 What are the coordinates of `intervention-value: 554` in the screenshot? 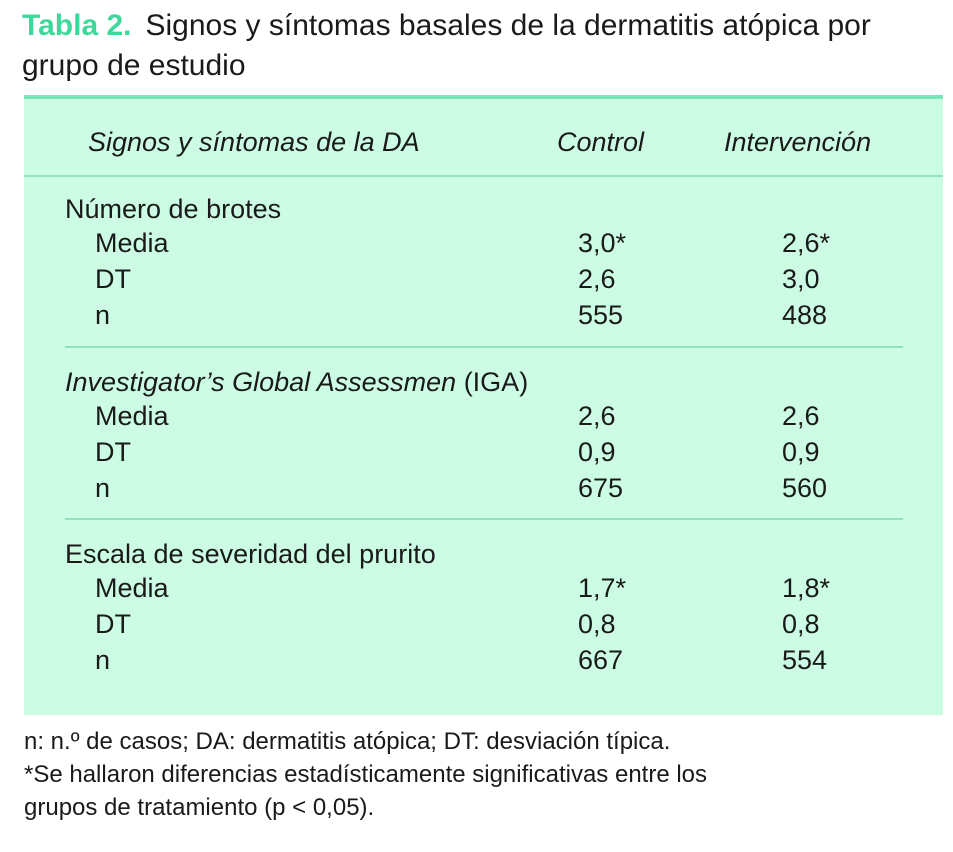 It's located at (805, 660).